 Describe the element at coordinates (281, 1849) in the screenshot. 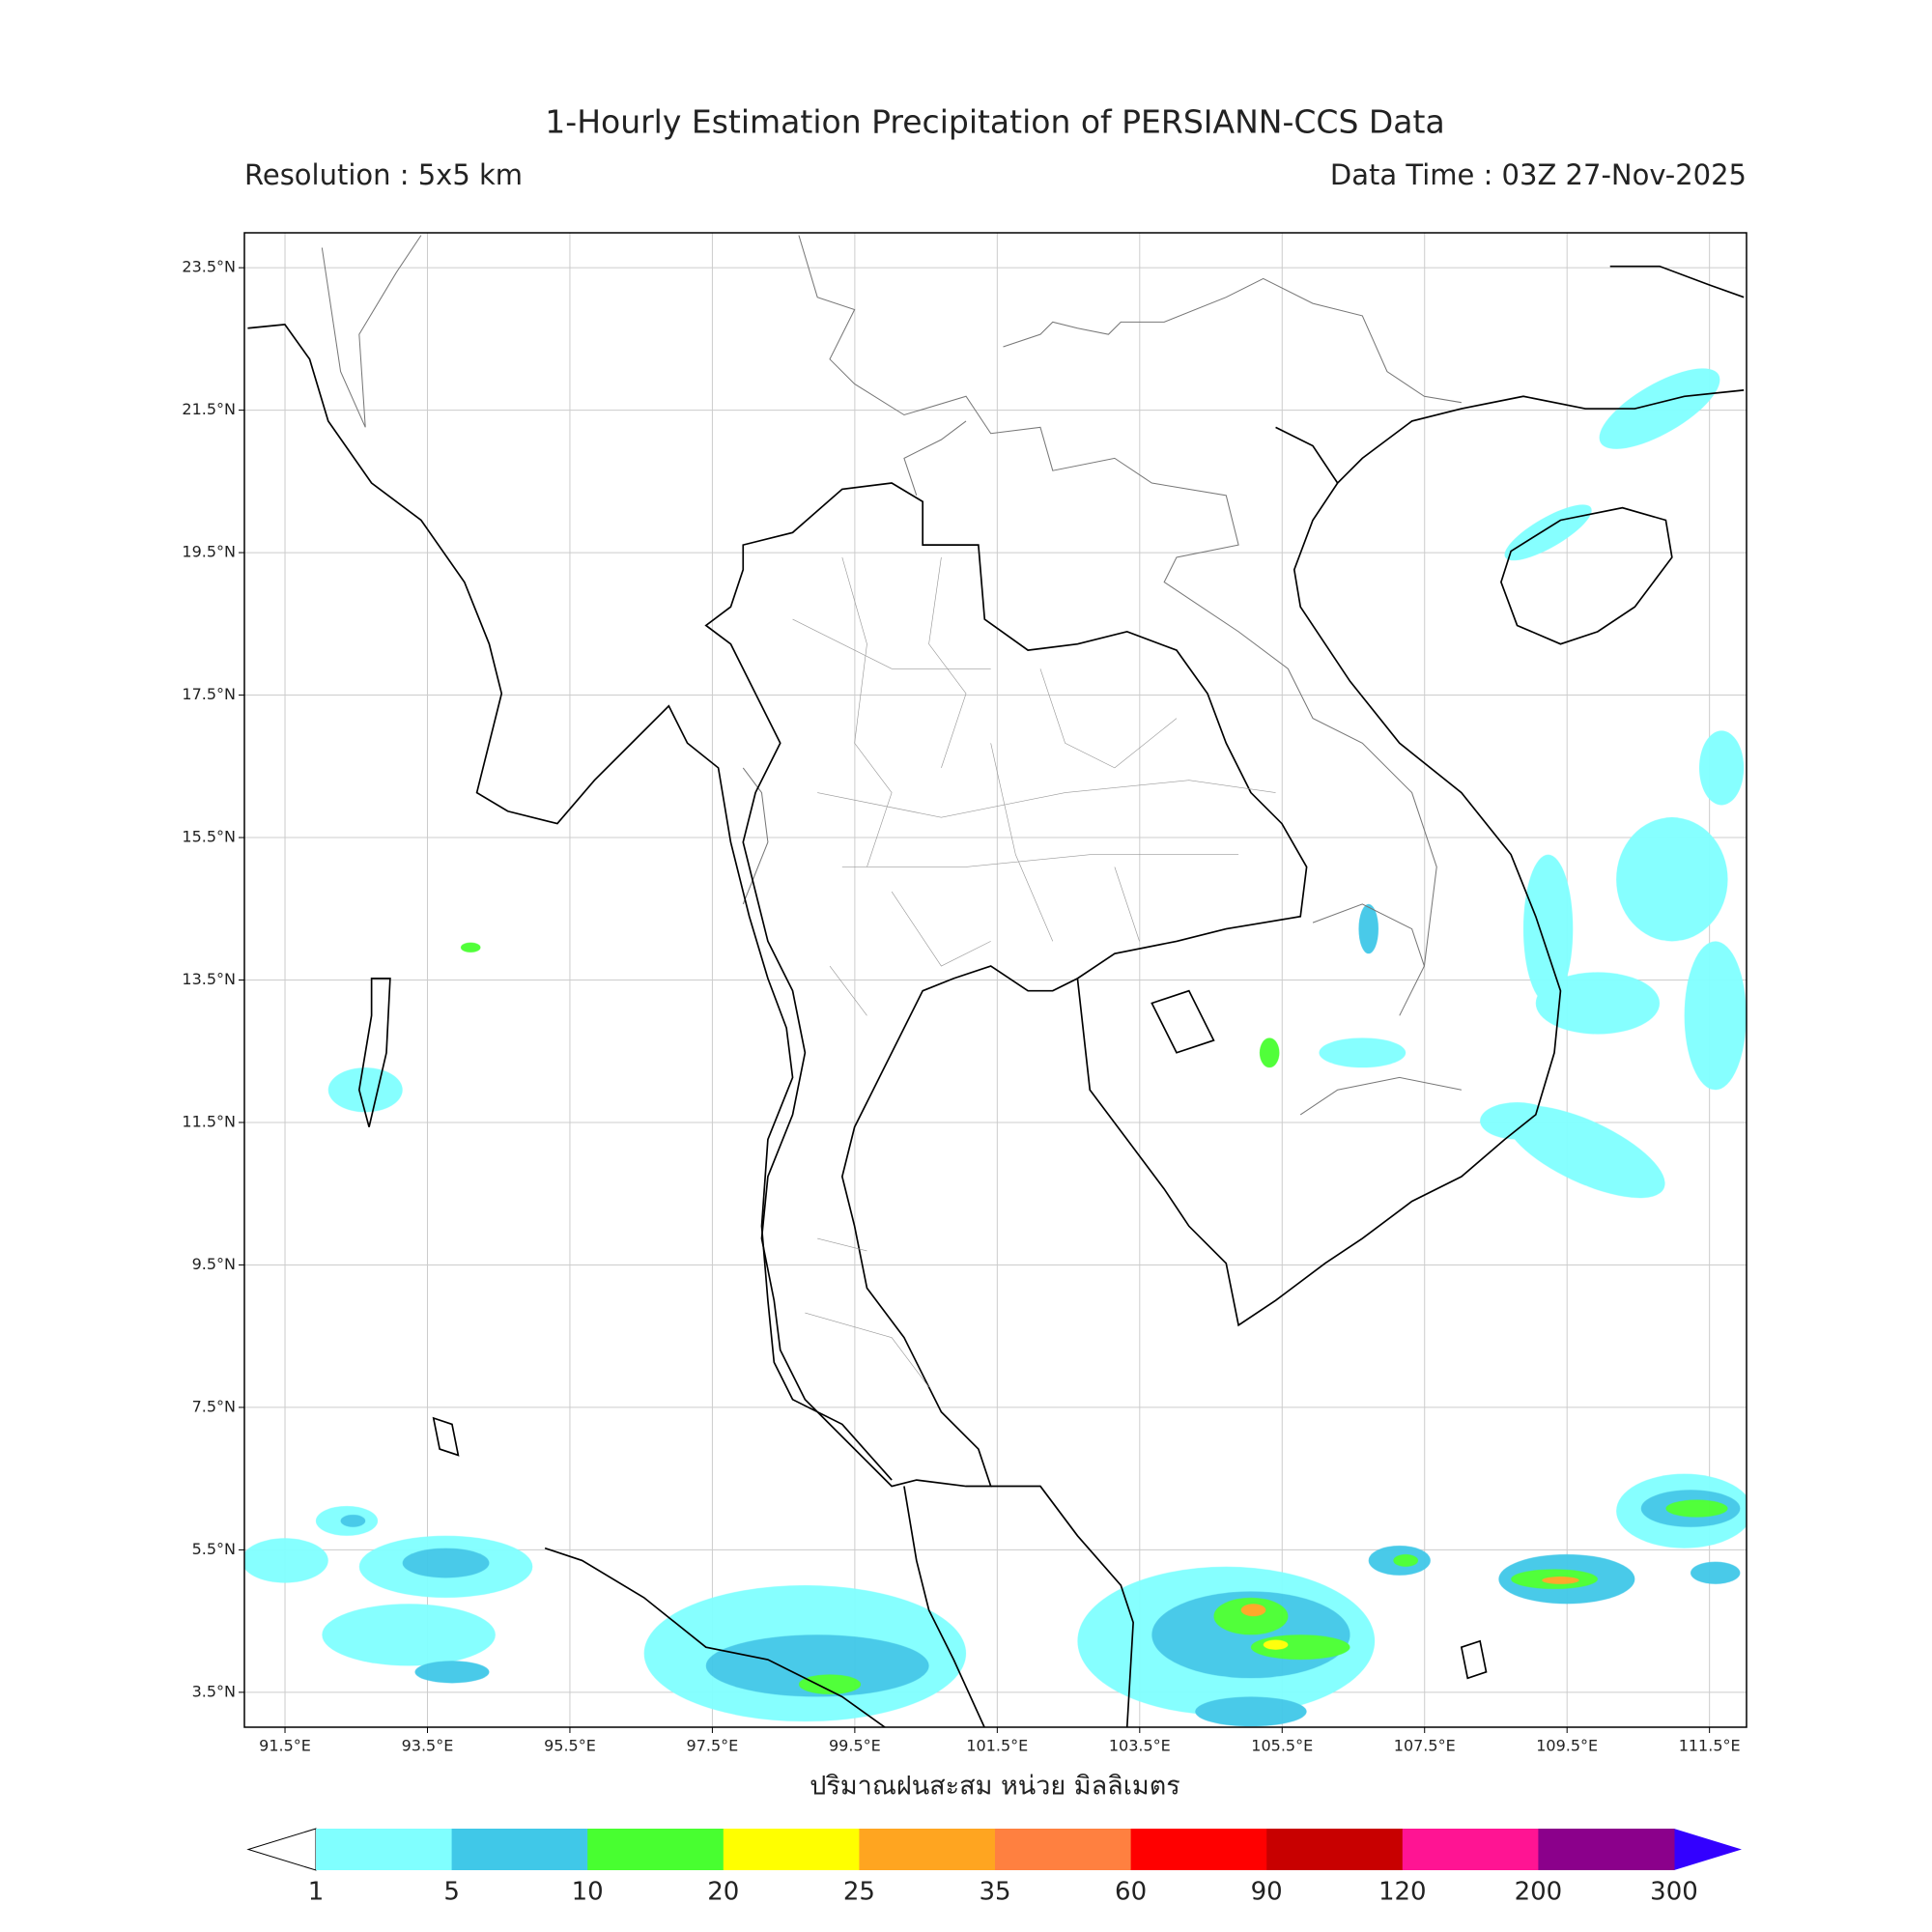

I see `colorbar-under` at that location.